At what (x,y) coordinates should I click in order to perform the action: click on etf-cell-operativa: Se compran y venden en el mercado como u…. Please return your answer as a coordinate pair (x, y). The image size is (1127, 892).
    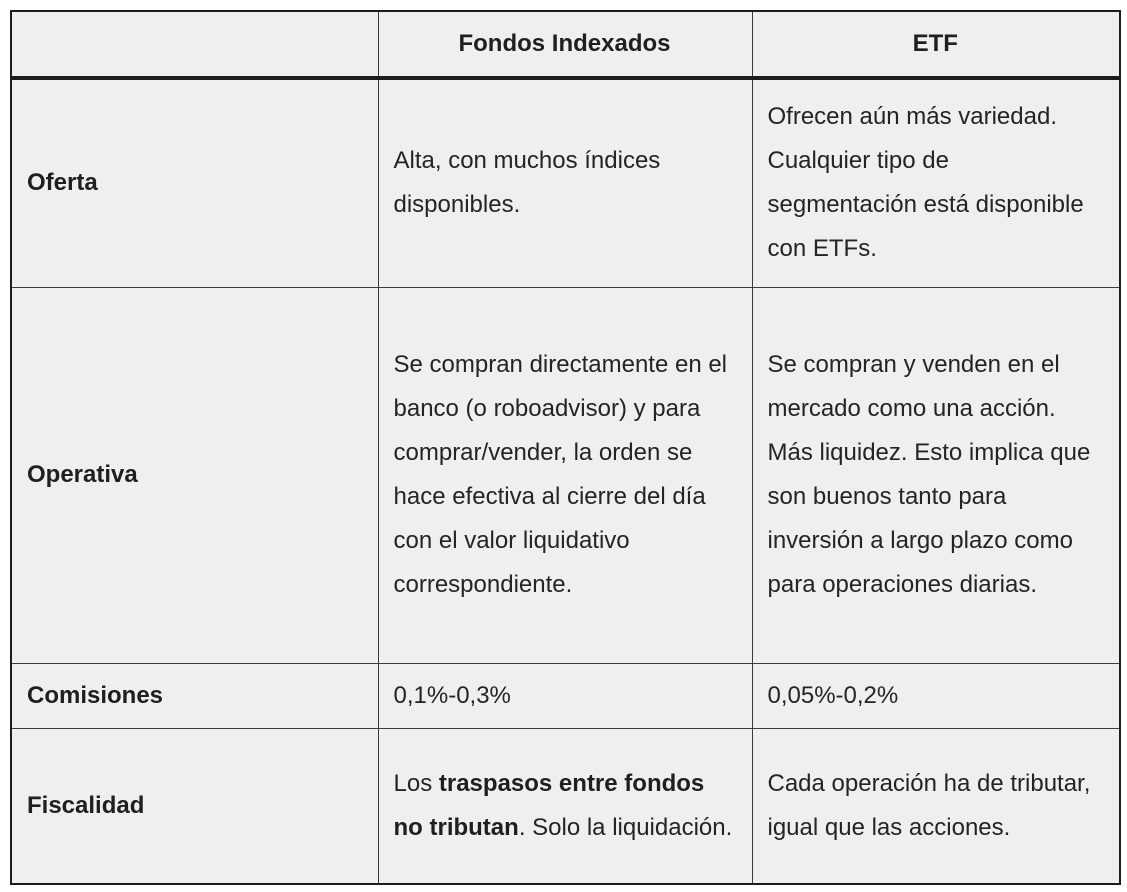
    Looking at the image, I should click on (936, 475).